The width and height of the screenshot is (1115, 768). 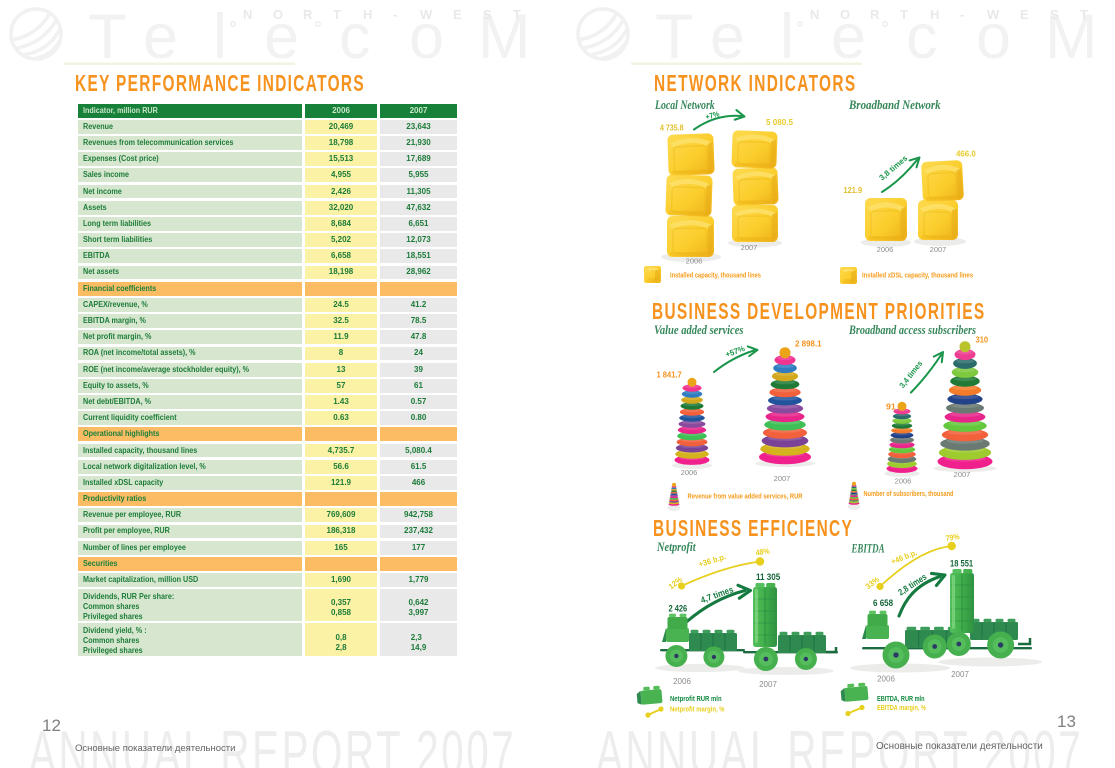 I want to click on svg-text: 3,4 times, so click(x=911, y=374).